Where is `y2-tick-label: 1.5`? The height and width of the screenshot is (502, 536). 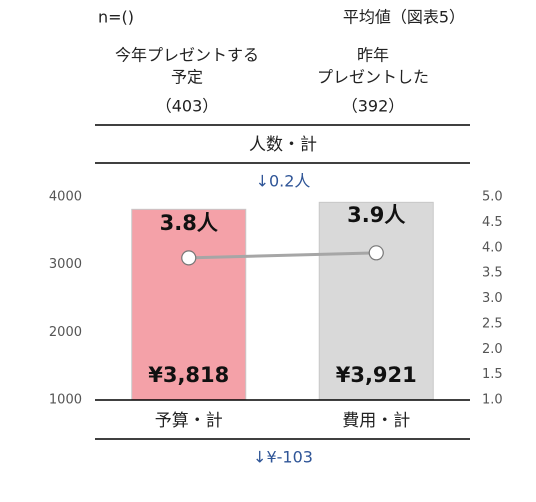
y2-tick-label: 1.5 is located at coordinates (492, 374).